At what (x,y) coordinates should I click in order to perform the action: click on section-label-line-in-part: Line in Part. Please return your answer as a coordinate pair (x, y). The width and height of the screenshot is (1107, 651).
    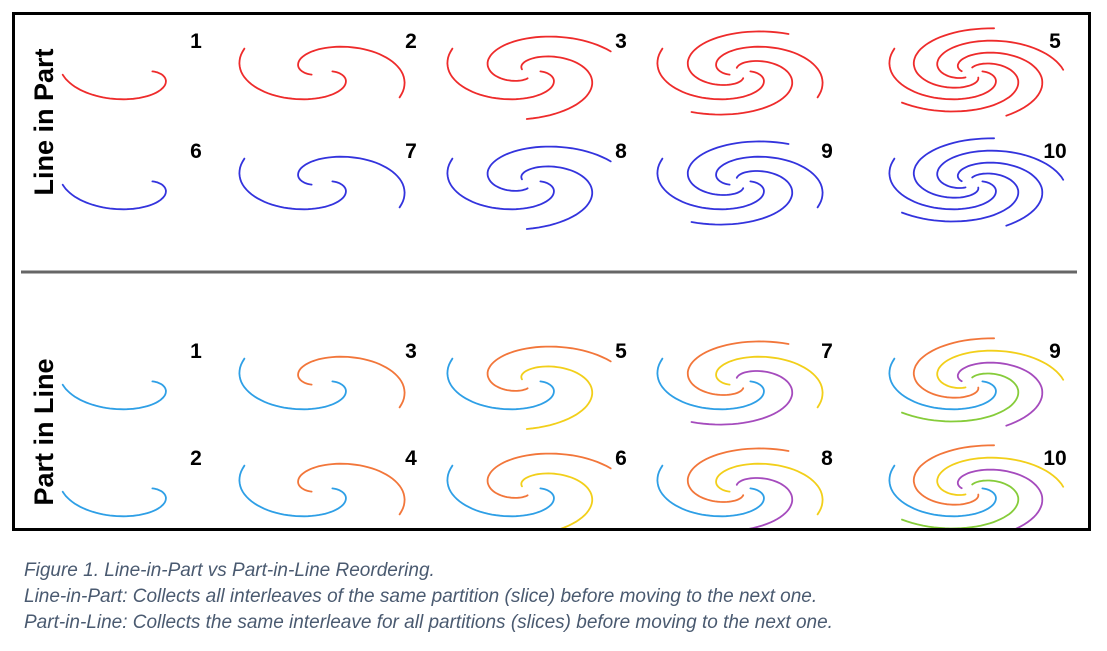
    Looking at the image, I should click on (44, 121).